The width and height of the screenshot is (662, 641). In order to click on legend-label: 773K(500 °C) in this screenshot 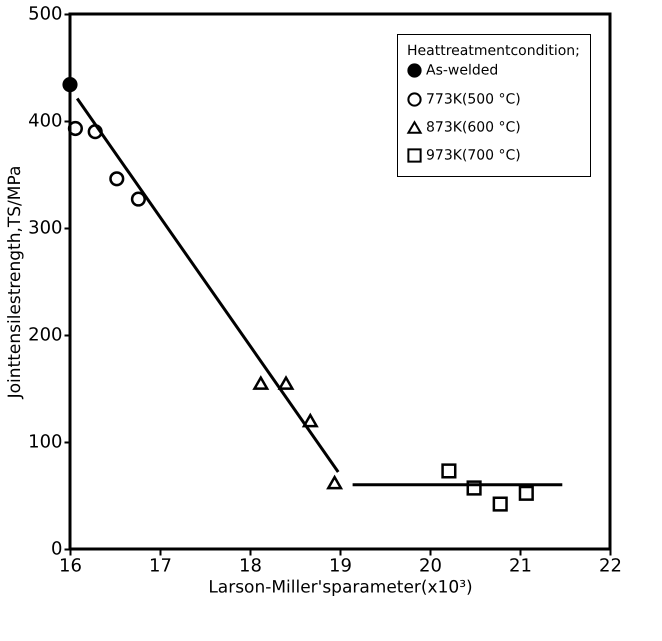, I will do `click(473, 100)`.